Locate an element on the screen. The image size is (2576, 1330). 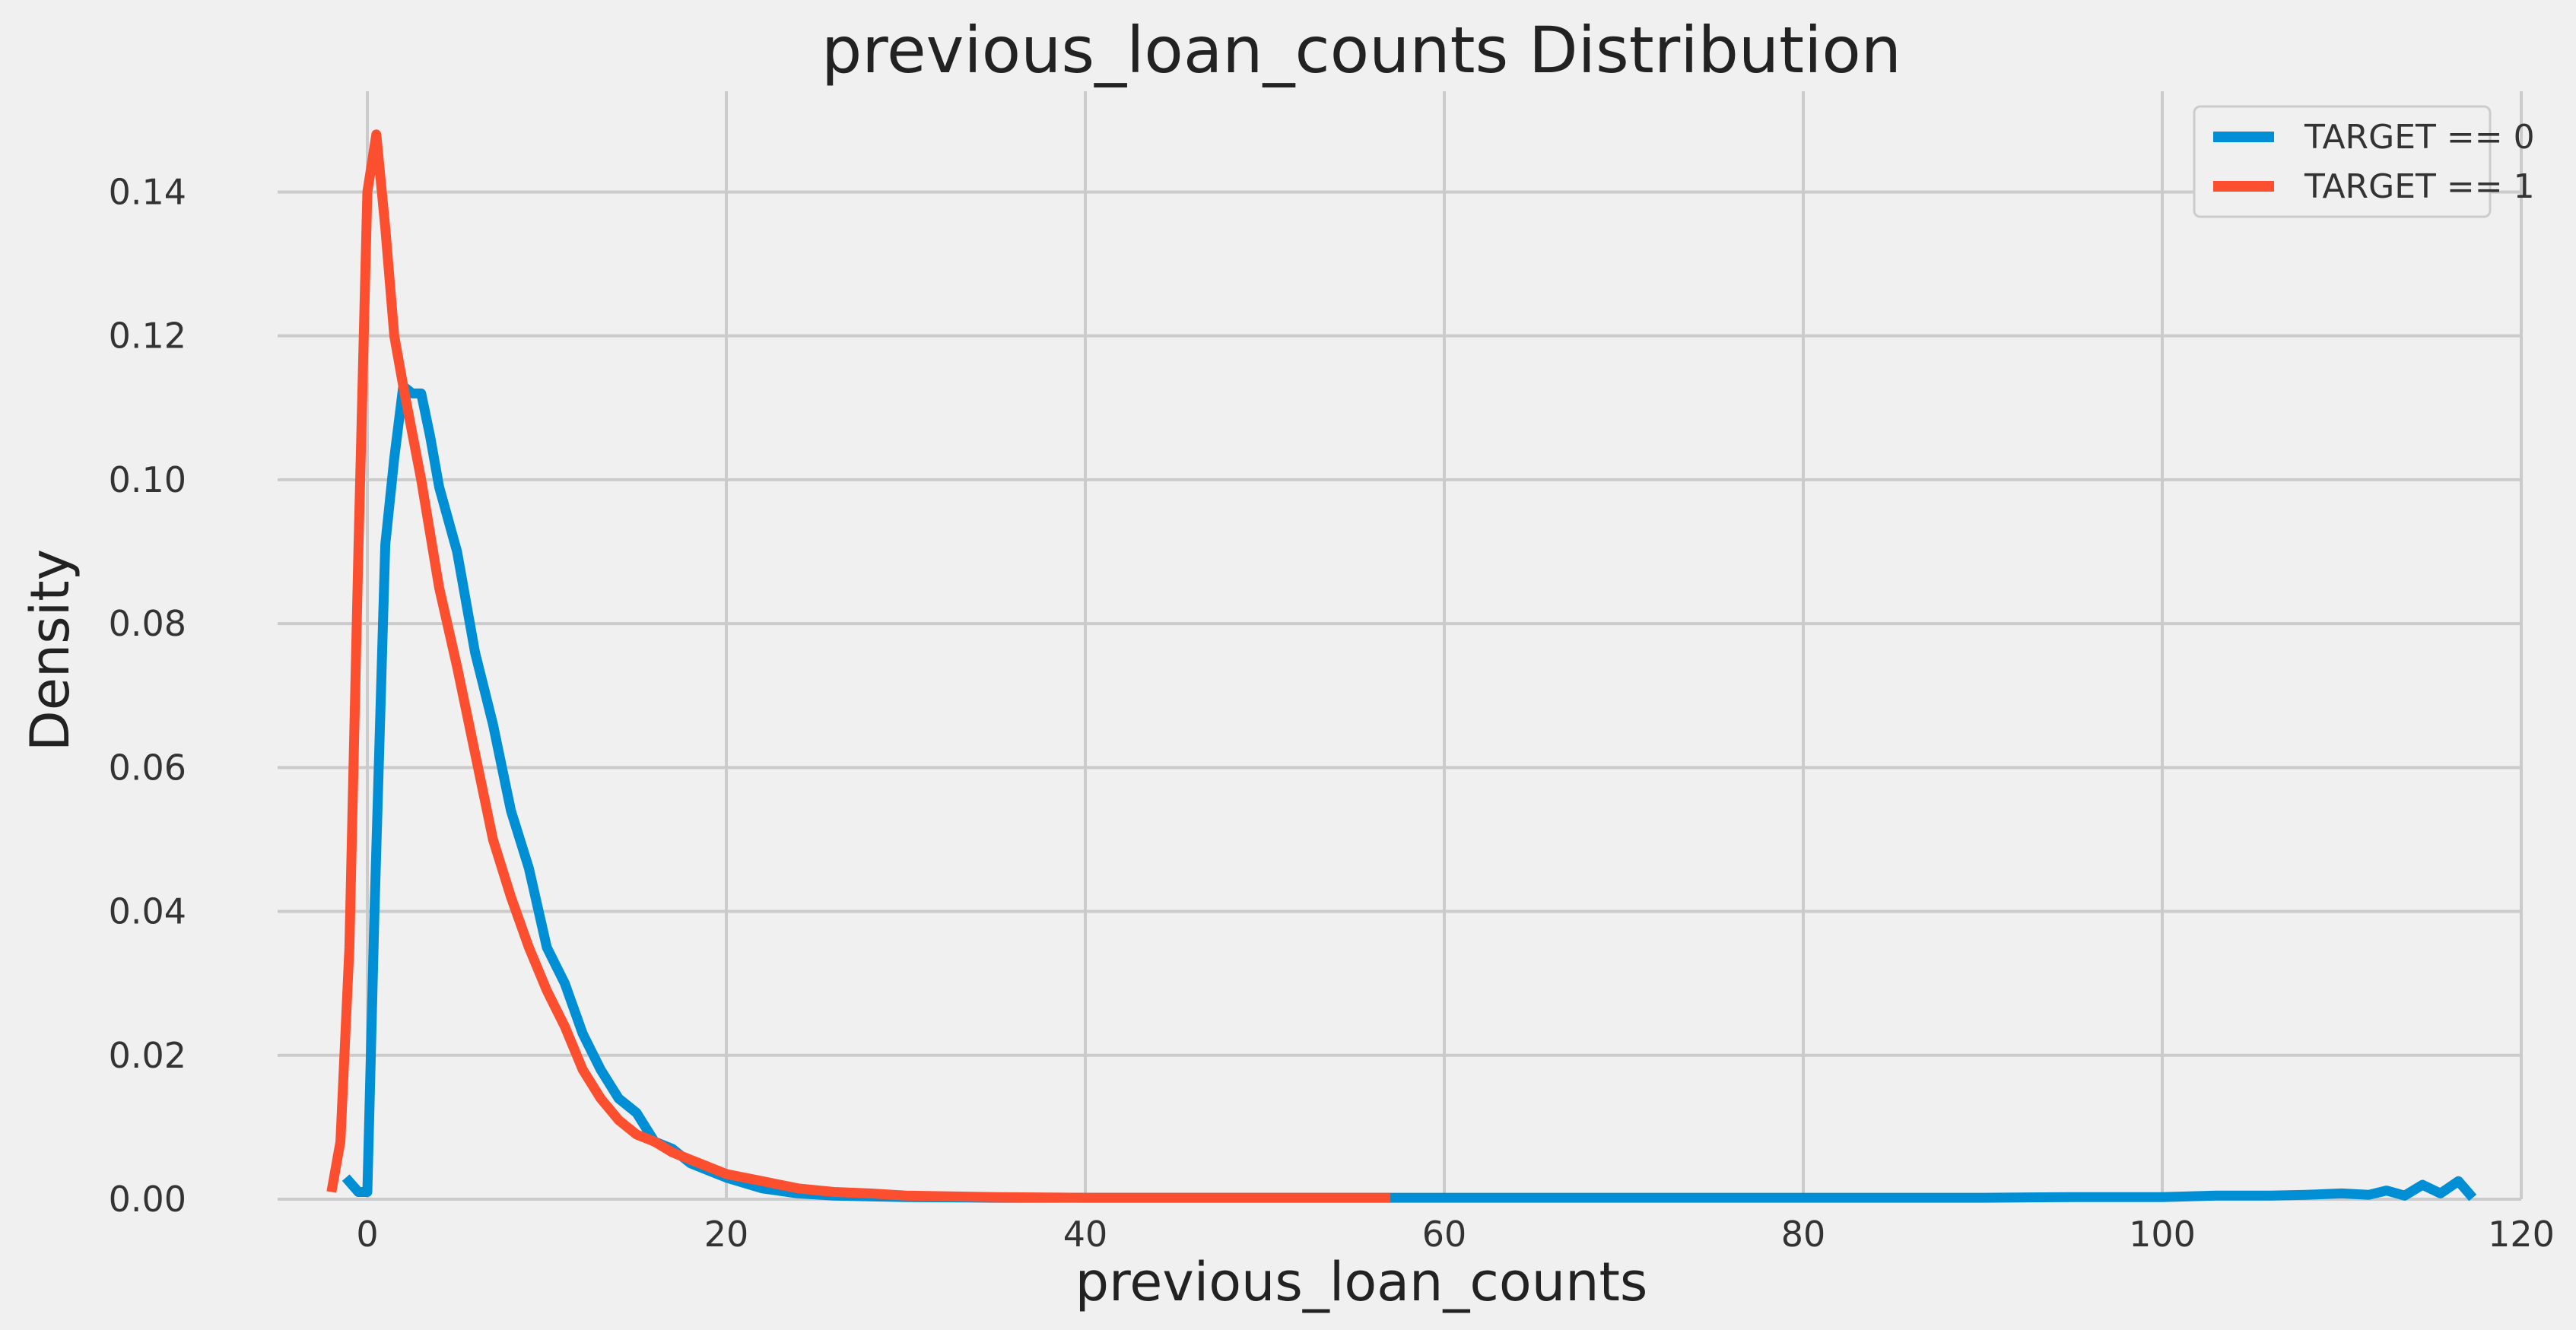
x-tick-label: 0 is located at coordinates (367, 1234).